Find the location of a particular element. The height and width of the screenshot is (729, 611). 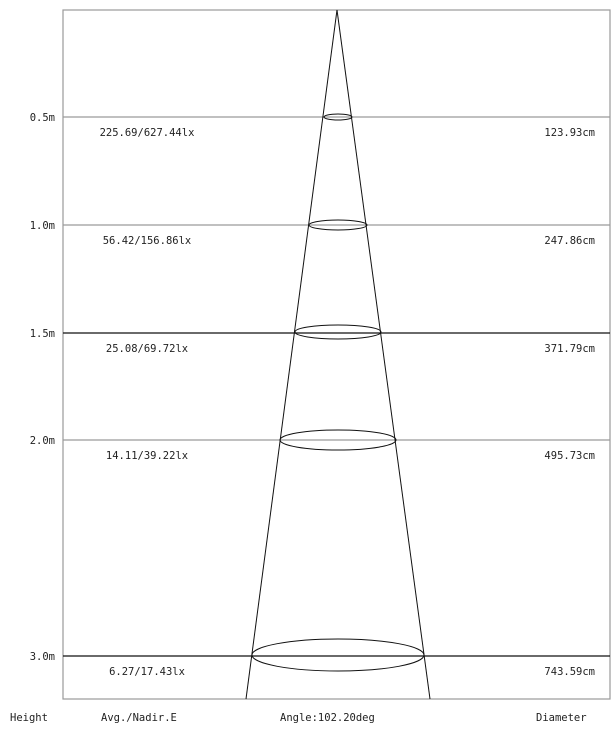

height-label-2: 1.5m is located at coordinates (42, 334).